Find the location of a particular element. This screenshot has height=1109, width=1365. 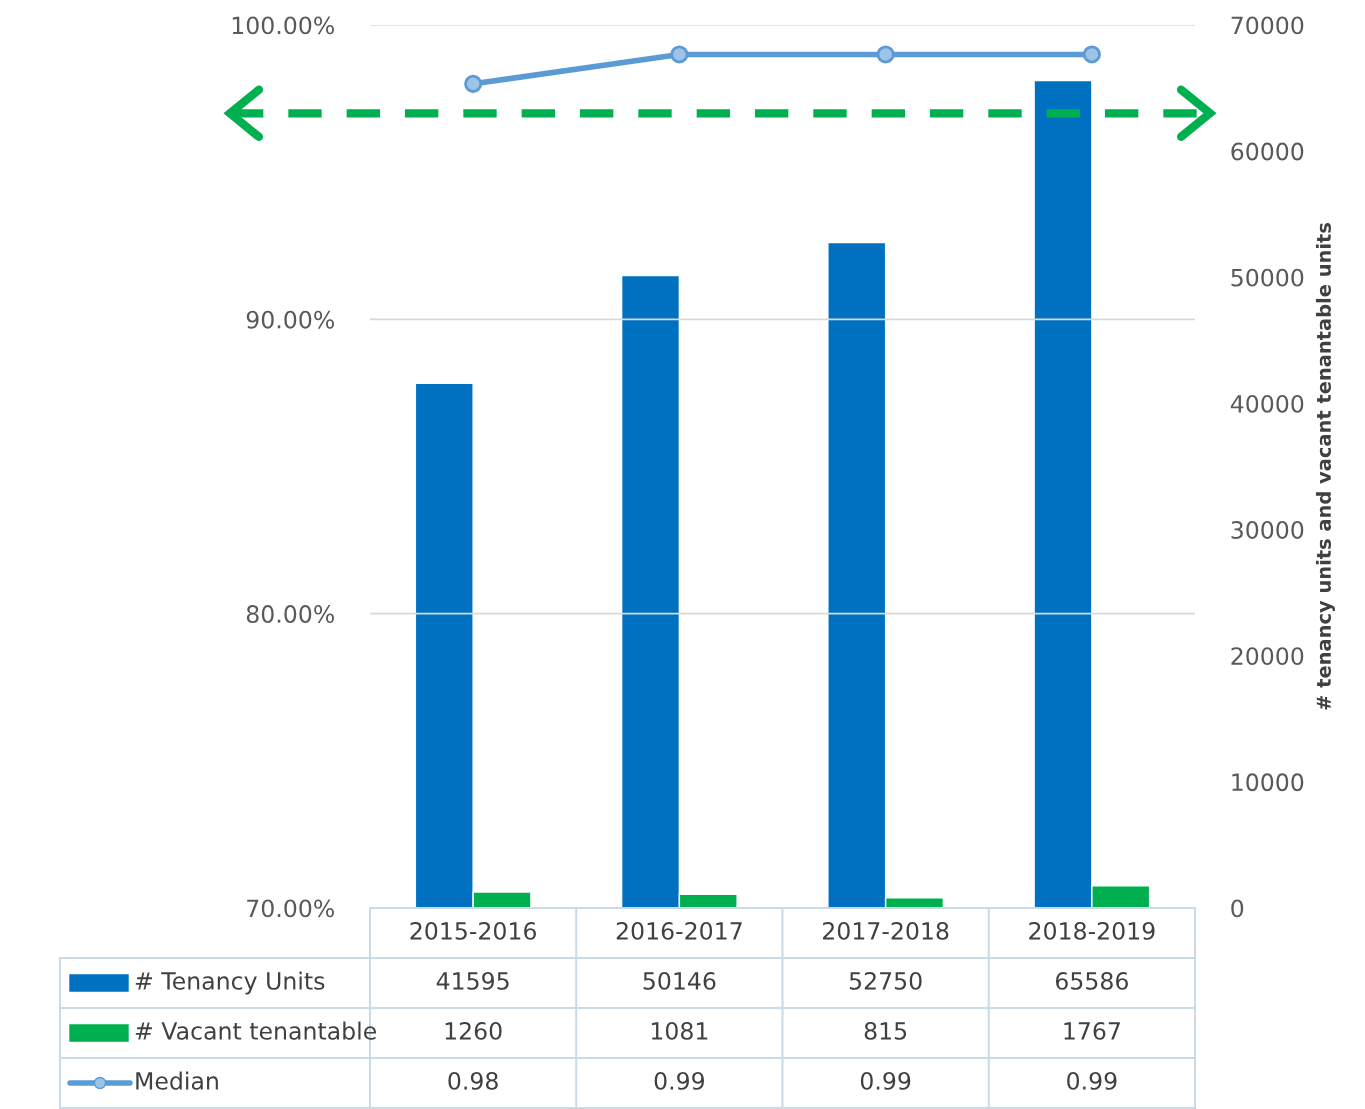

y2-tick-label: 60000 is located at coordinates (1267, 151).